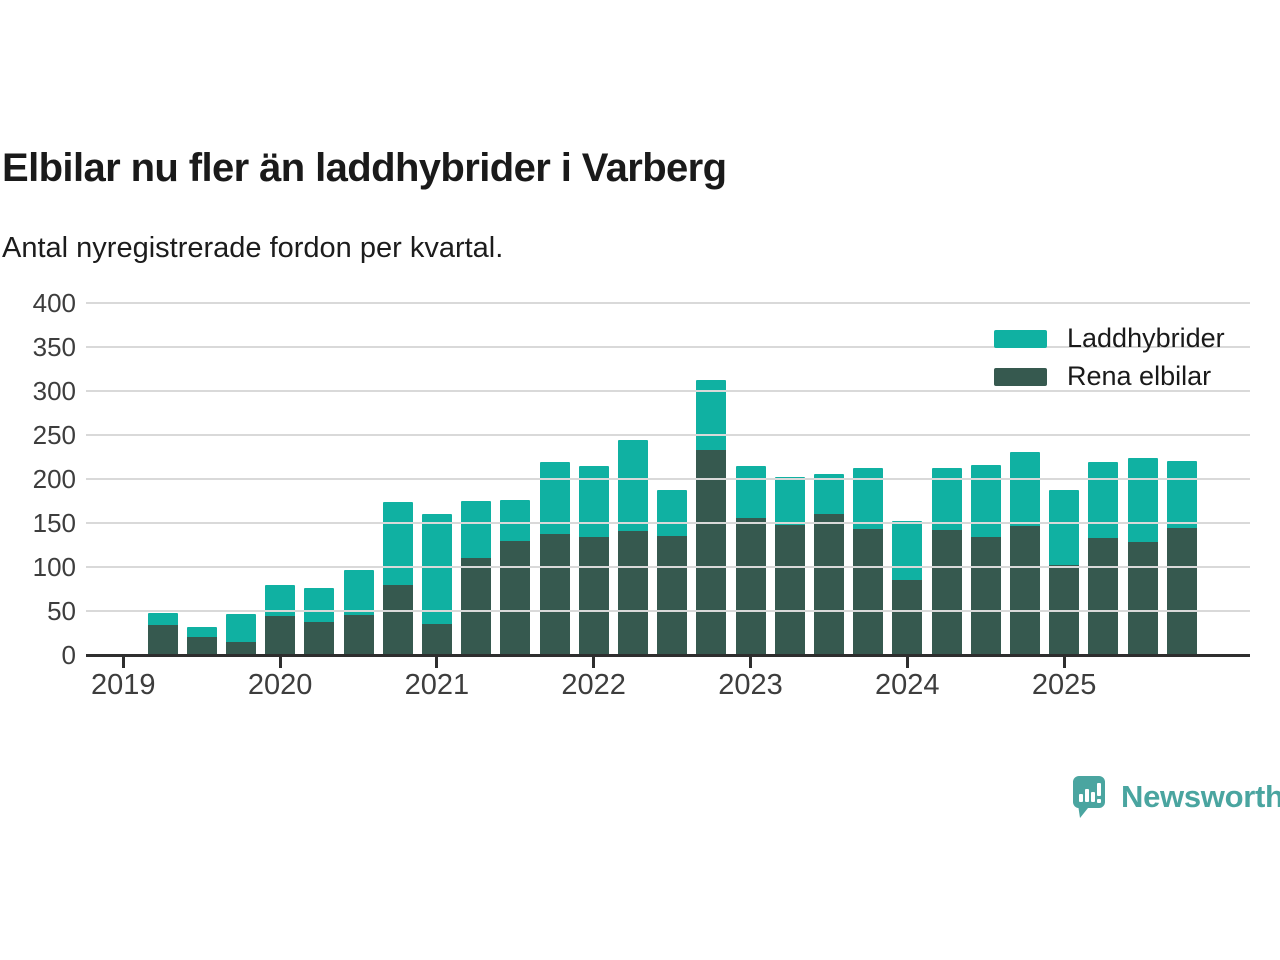 This screenshot has width=1280, height=960. Describe the element at coordinates (54, 347) in the screenshot. I see `y-axis-tick-label: 350` at that location.